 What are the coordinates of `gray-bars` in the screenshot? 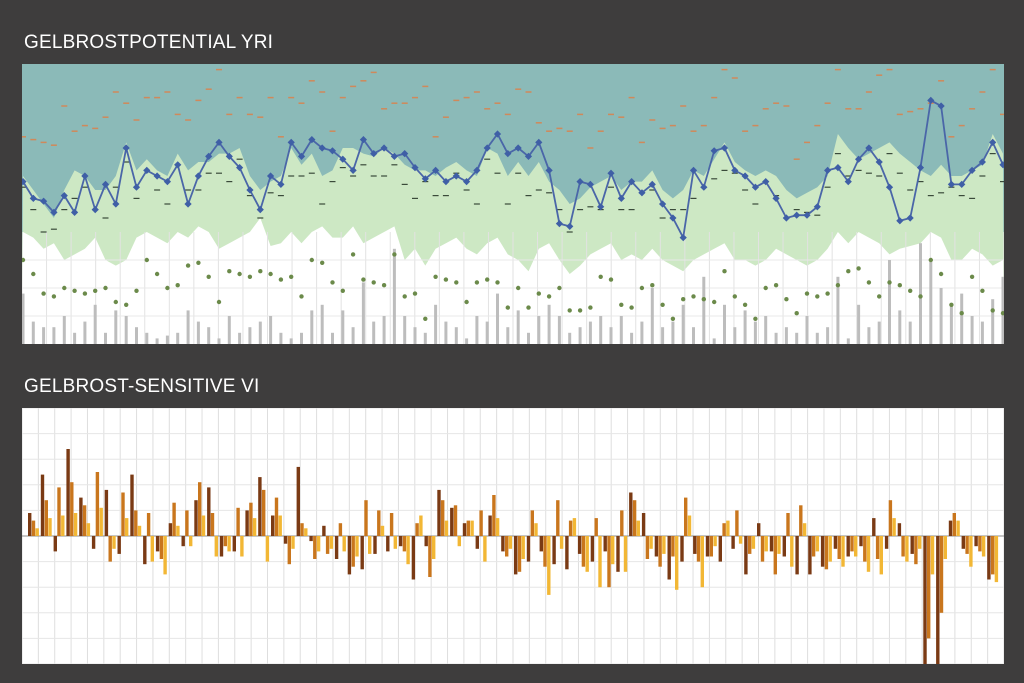 It's located at (513, 293).